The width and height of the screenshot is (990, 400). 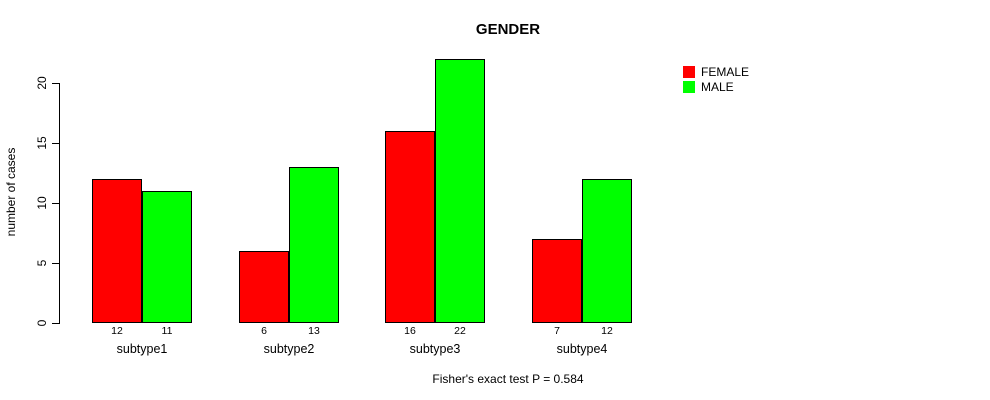 What do you see at coordinates (42, 83) in the screenshot?
I see `y-tick-label: 20` at bounding box center [42, 83].